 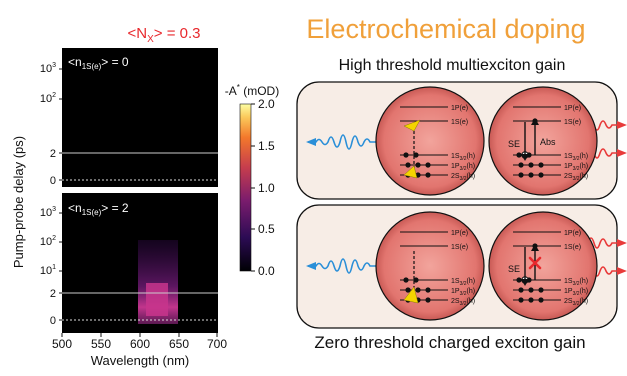 I want to click on subtitle-bottom: Zero threshold charged exciton gain, so click(x=449, y=342).